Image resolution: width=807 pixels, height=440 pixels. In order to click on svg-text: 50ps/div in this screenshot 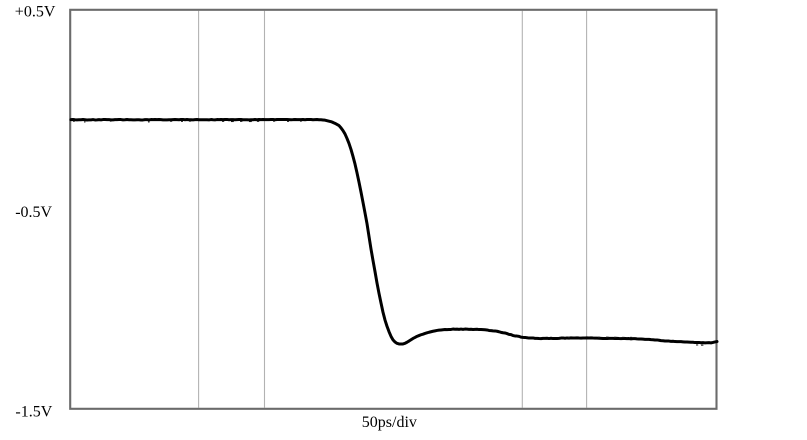, I will do `click(389, 422)`.